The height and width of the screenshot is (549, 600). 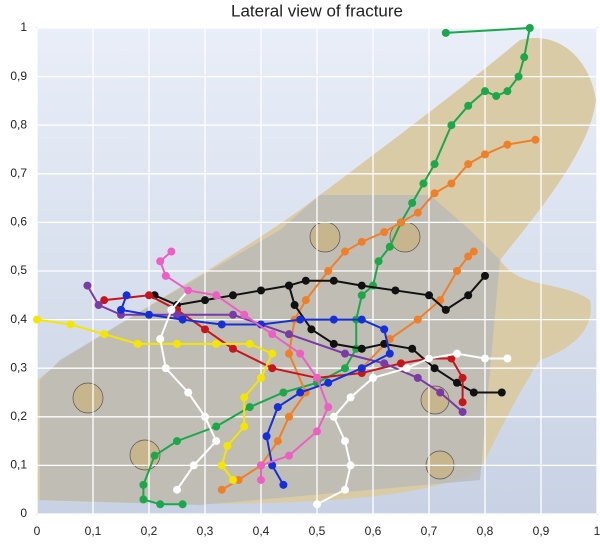 What do you see at coordinates (317, 10) in the screenshot?
I see `chart-title: Lateral view of fracture` at bounding box center [317, 10].